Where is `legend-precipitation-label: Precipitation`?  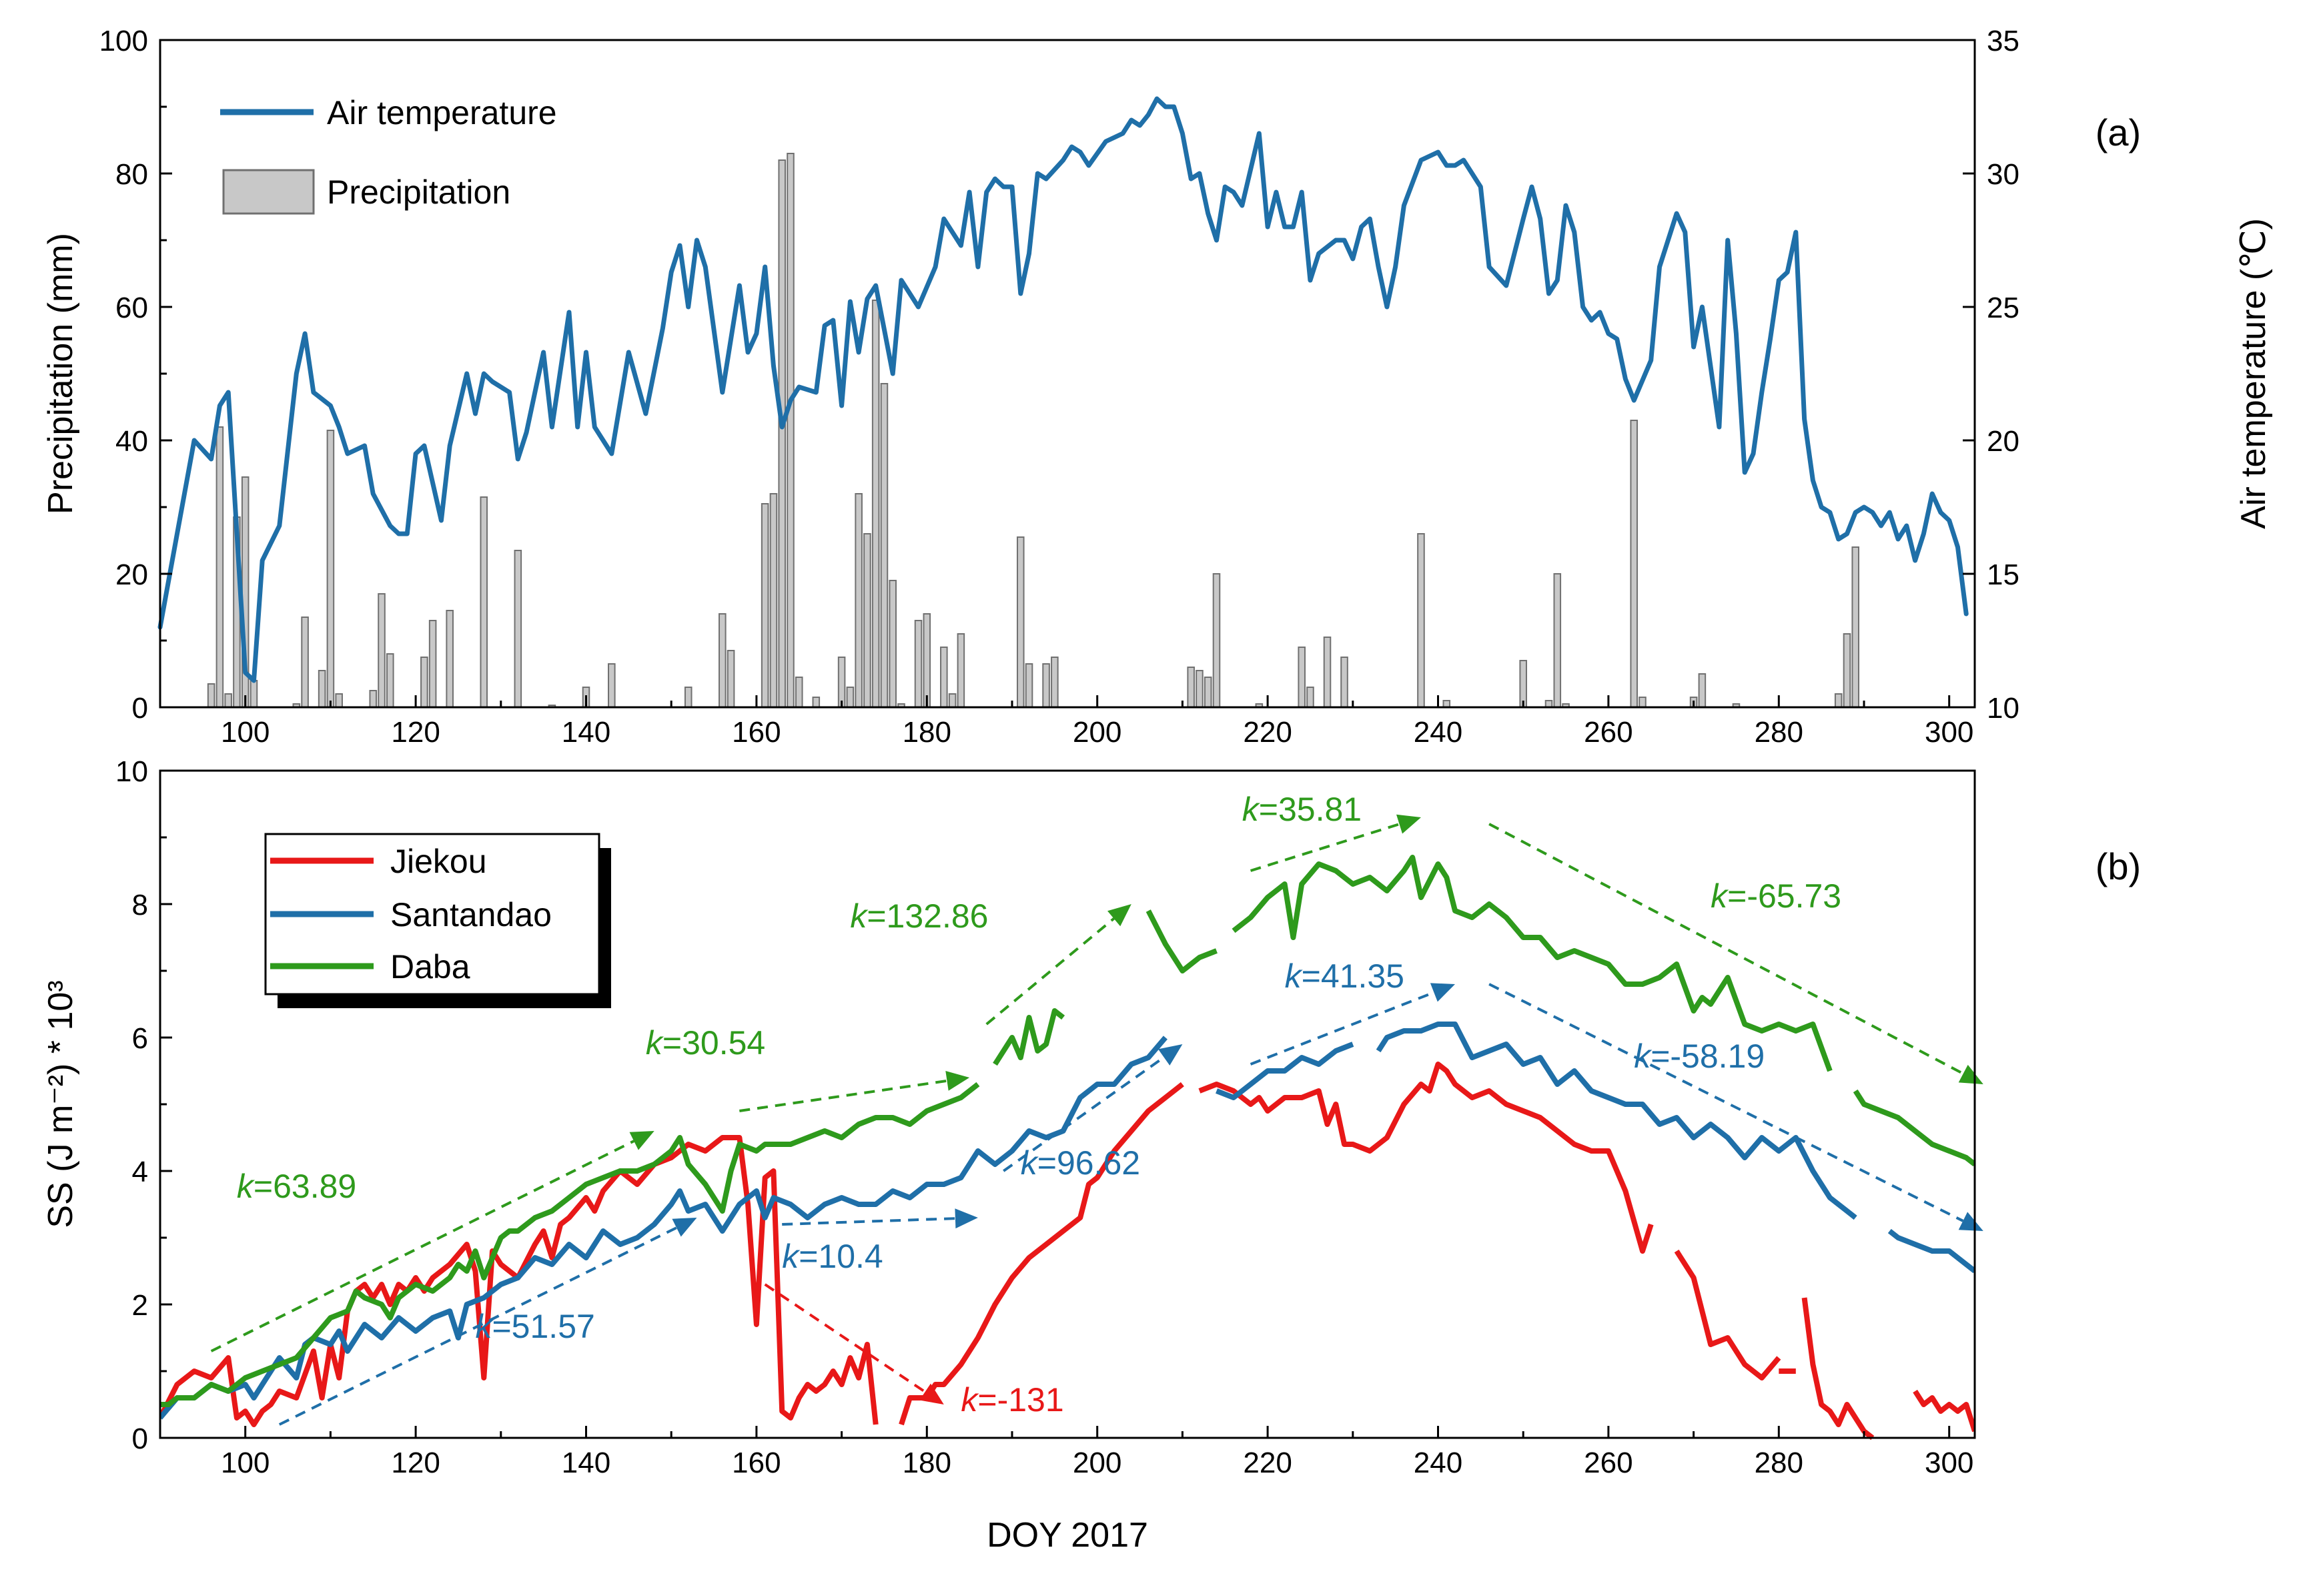 legend-precipitation-label: Precipitation is located at coordinates (419, 192).